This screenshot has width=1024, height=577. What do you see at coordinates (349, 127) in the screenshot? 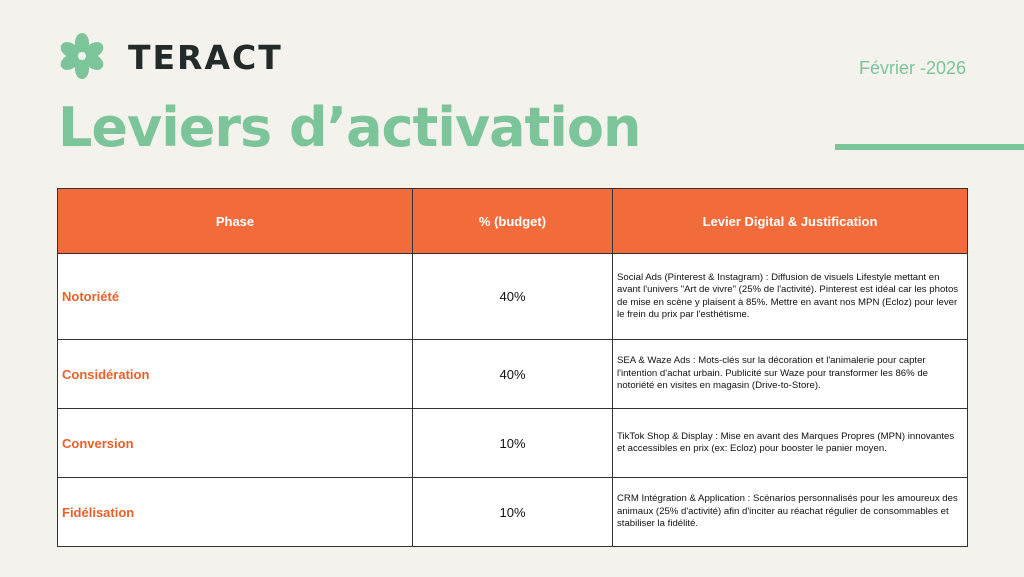
I see `title: Leviers d’activation` at bounding box center [349, 127].